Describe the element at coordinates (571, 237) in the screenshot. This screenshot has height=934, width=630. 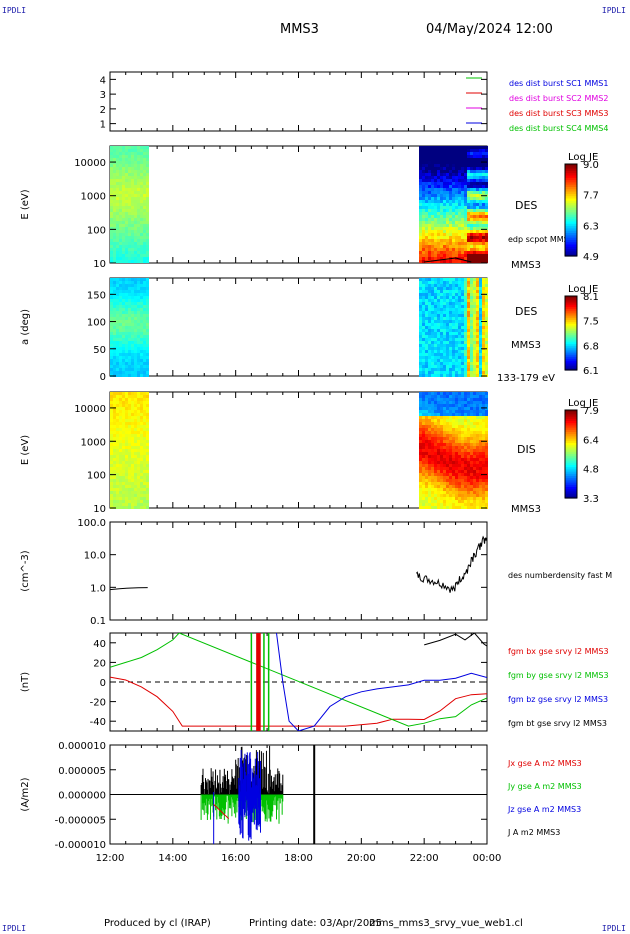
I see `des-energy-colorbar-segment` at that location.